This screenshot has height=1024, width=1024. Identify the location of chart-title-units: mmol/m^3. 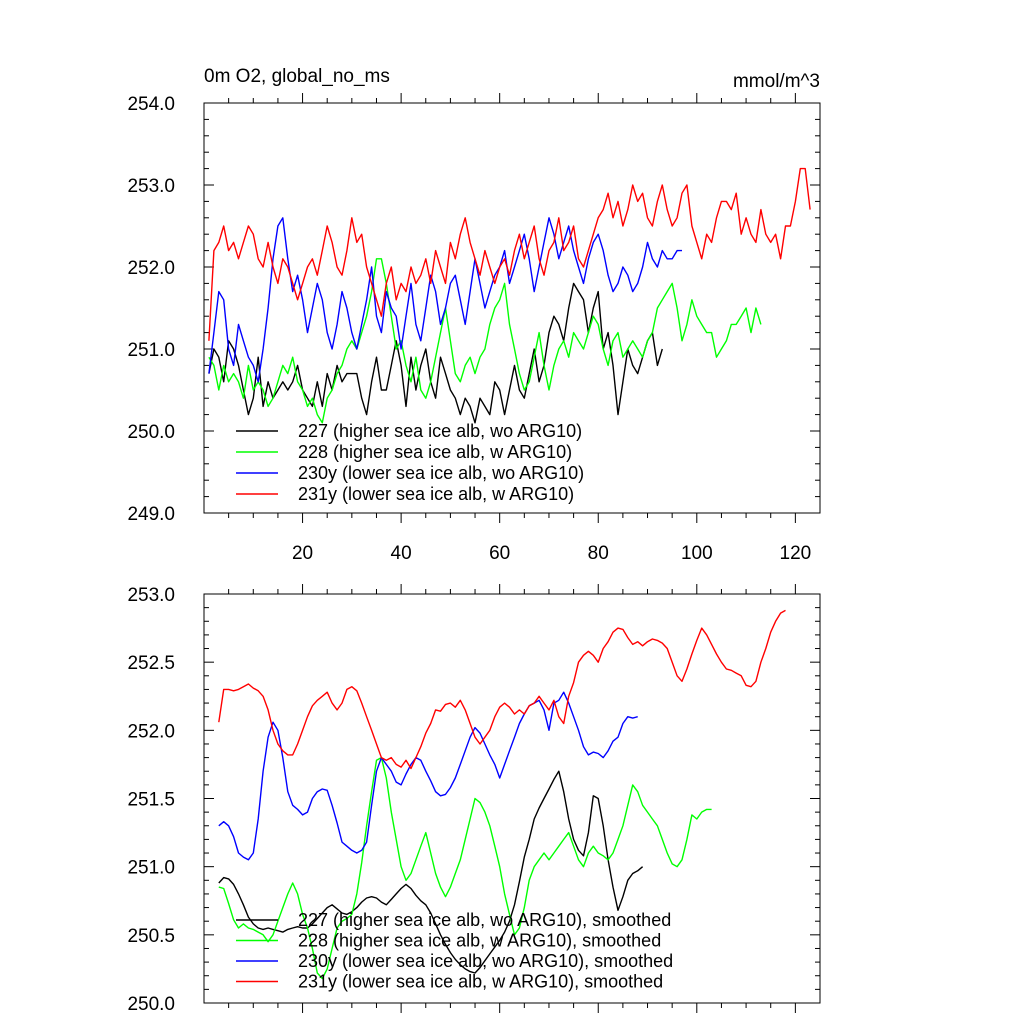
(776, 81).